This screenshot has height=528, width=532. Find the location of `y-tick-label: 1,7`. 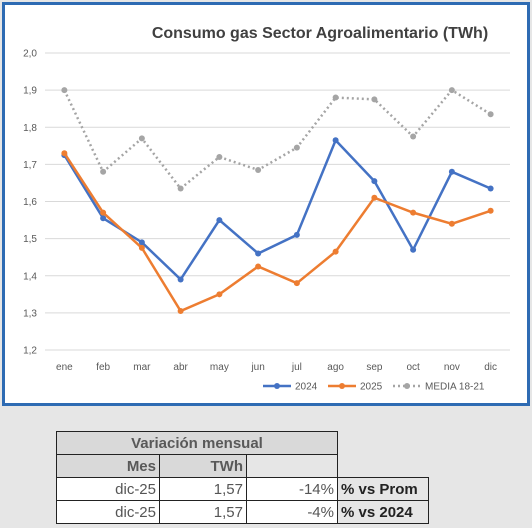

y-tick-label: 1,7 is located at coordinates (30, 165).